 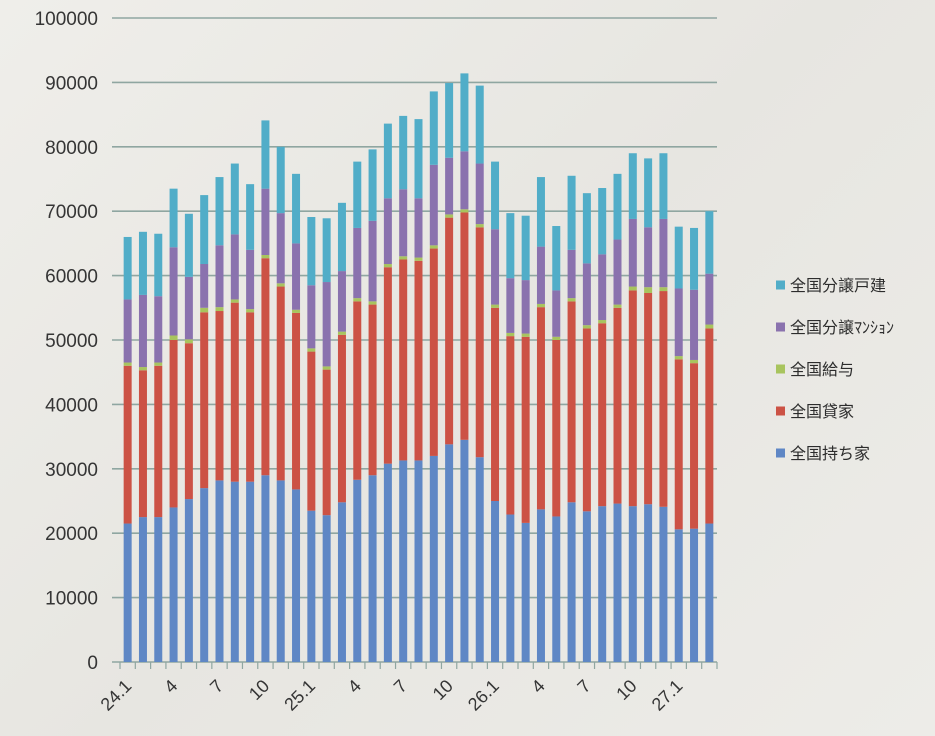 What do you see at coordinates (483, 695) in the screenshot?
I see `x-tick-label: 26.1` at bounding box center [483, 695].